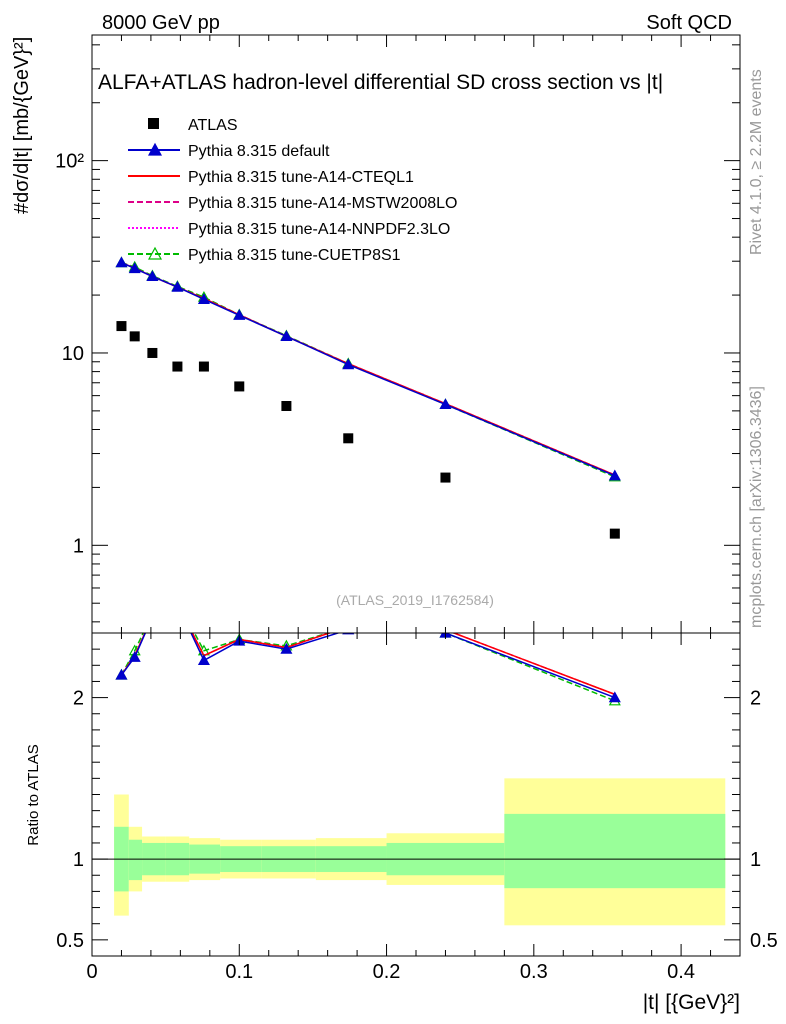  I want to click on legend-entry-pythia-8-315-tune-a14-nnpdf2-3lo: Pythia 8.315 tune-A14-NNPDF2.3LO, so click(289, 229).